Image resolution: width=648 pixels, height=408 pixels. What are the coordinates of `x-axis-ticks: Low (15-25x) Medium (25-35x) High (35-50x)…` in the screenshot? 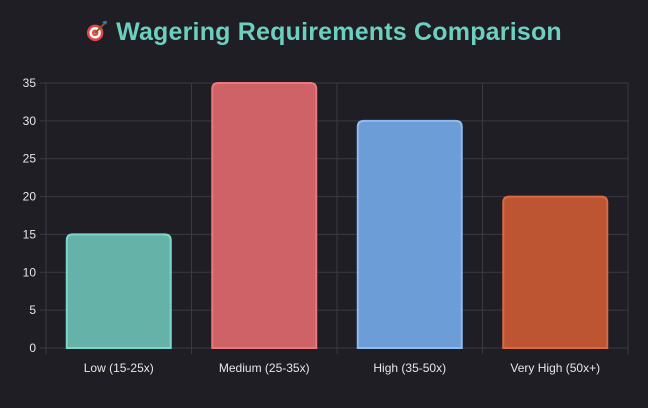 It's located at (342, 368).